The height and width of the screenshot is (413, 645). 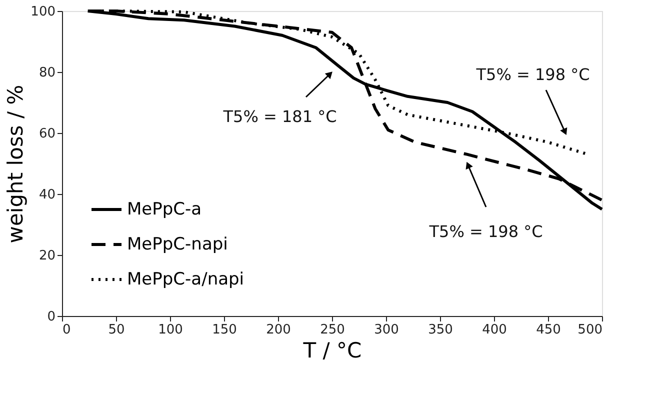 What do you see at coordinates (590, 330) in the screenshot?
I see `x-tick-label: 500` at bounding box center [590, 330].